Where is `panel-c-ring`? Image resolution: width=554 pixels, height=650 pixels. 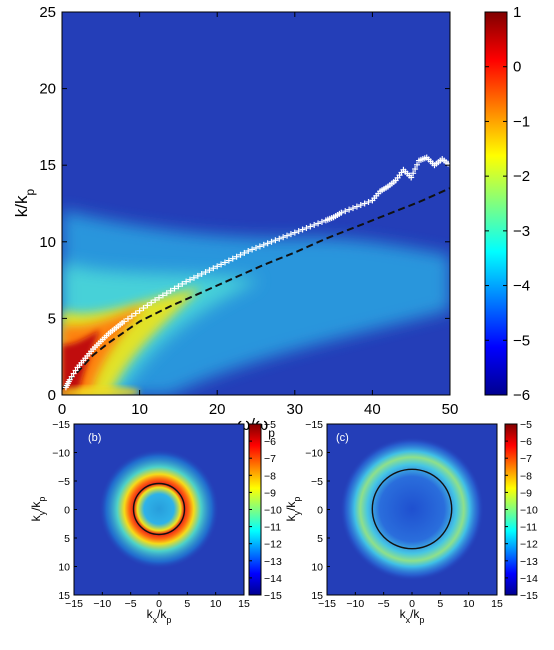 panel-c-ring is located at coordinates (412, 509).